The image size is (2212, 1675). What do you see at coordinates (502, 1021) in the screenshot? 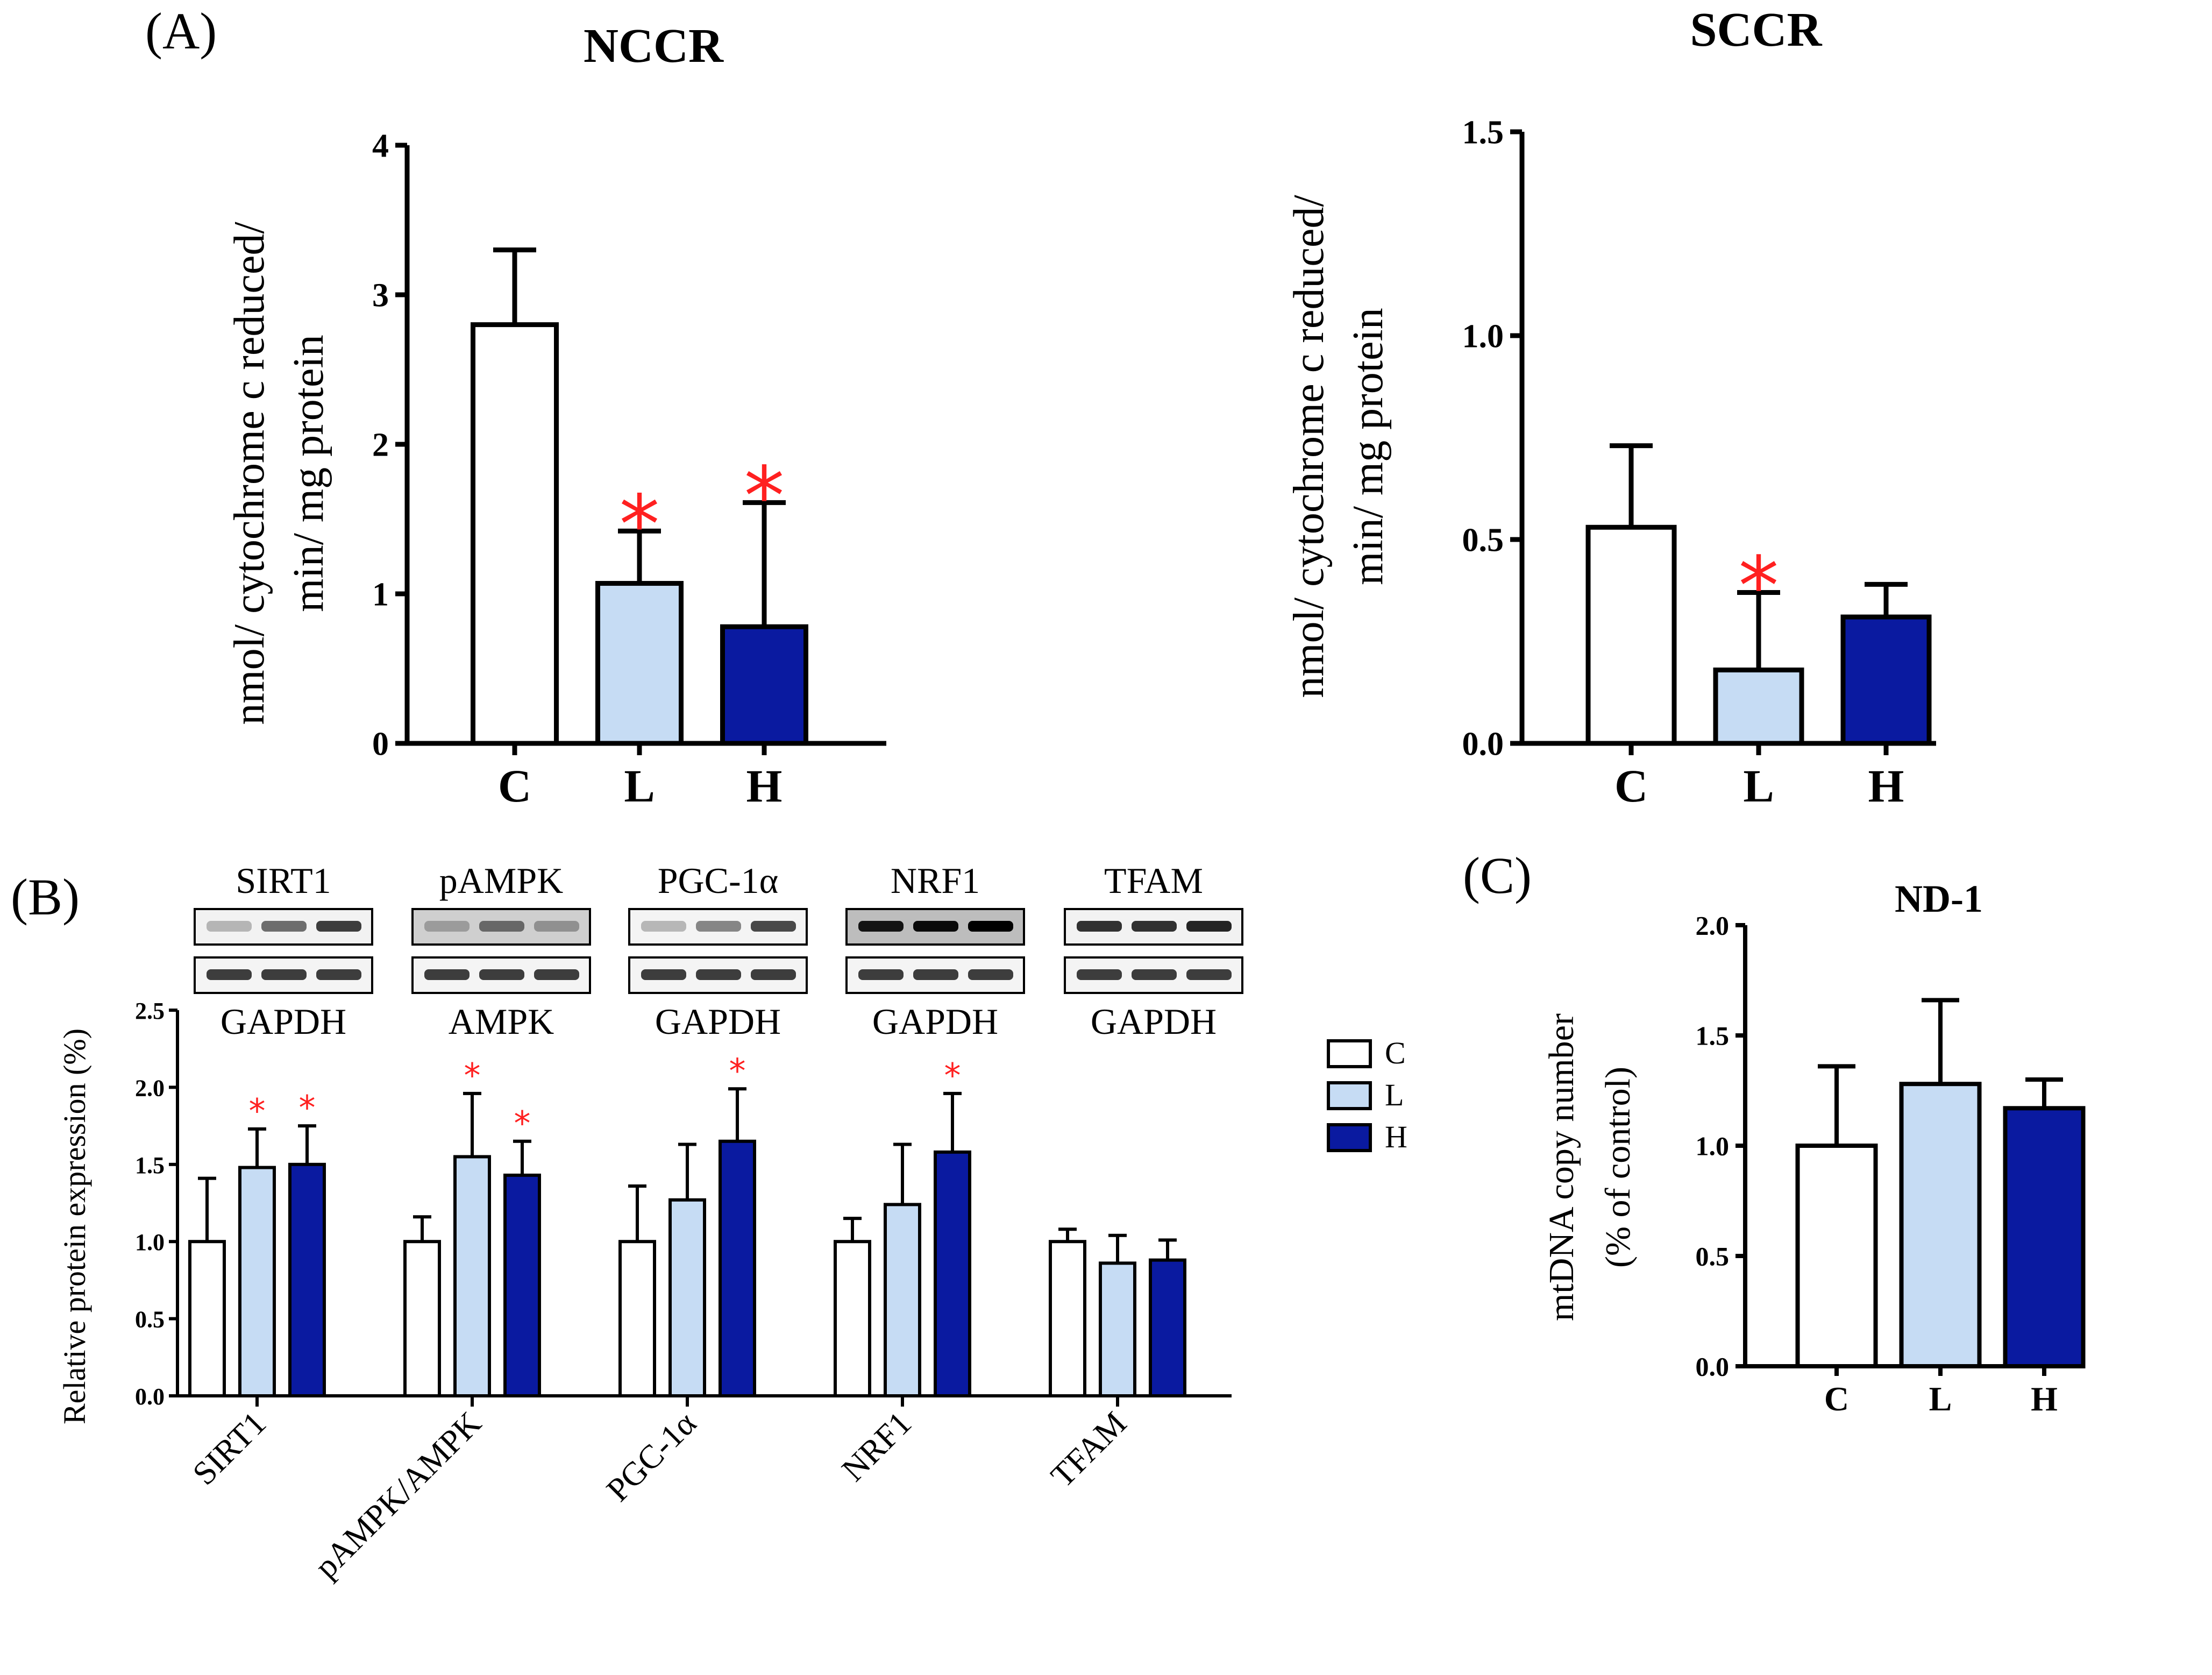
I see `blot-label-bottom: AMPK` at bounding box center [502, 1021].